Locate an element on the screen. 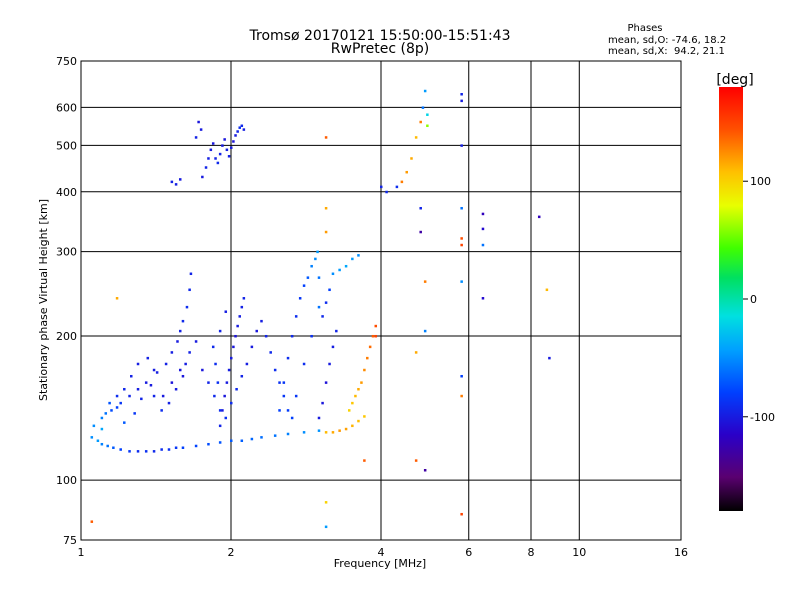 The height and width of the screenshot is (600, 800). y-tick-label: 75 is located at coordinates (70, 540).